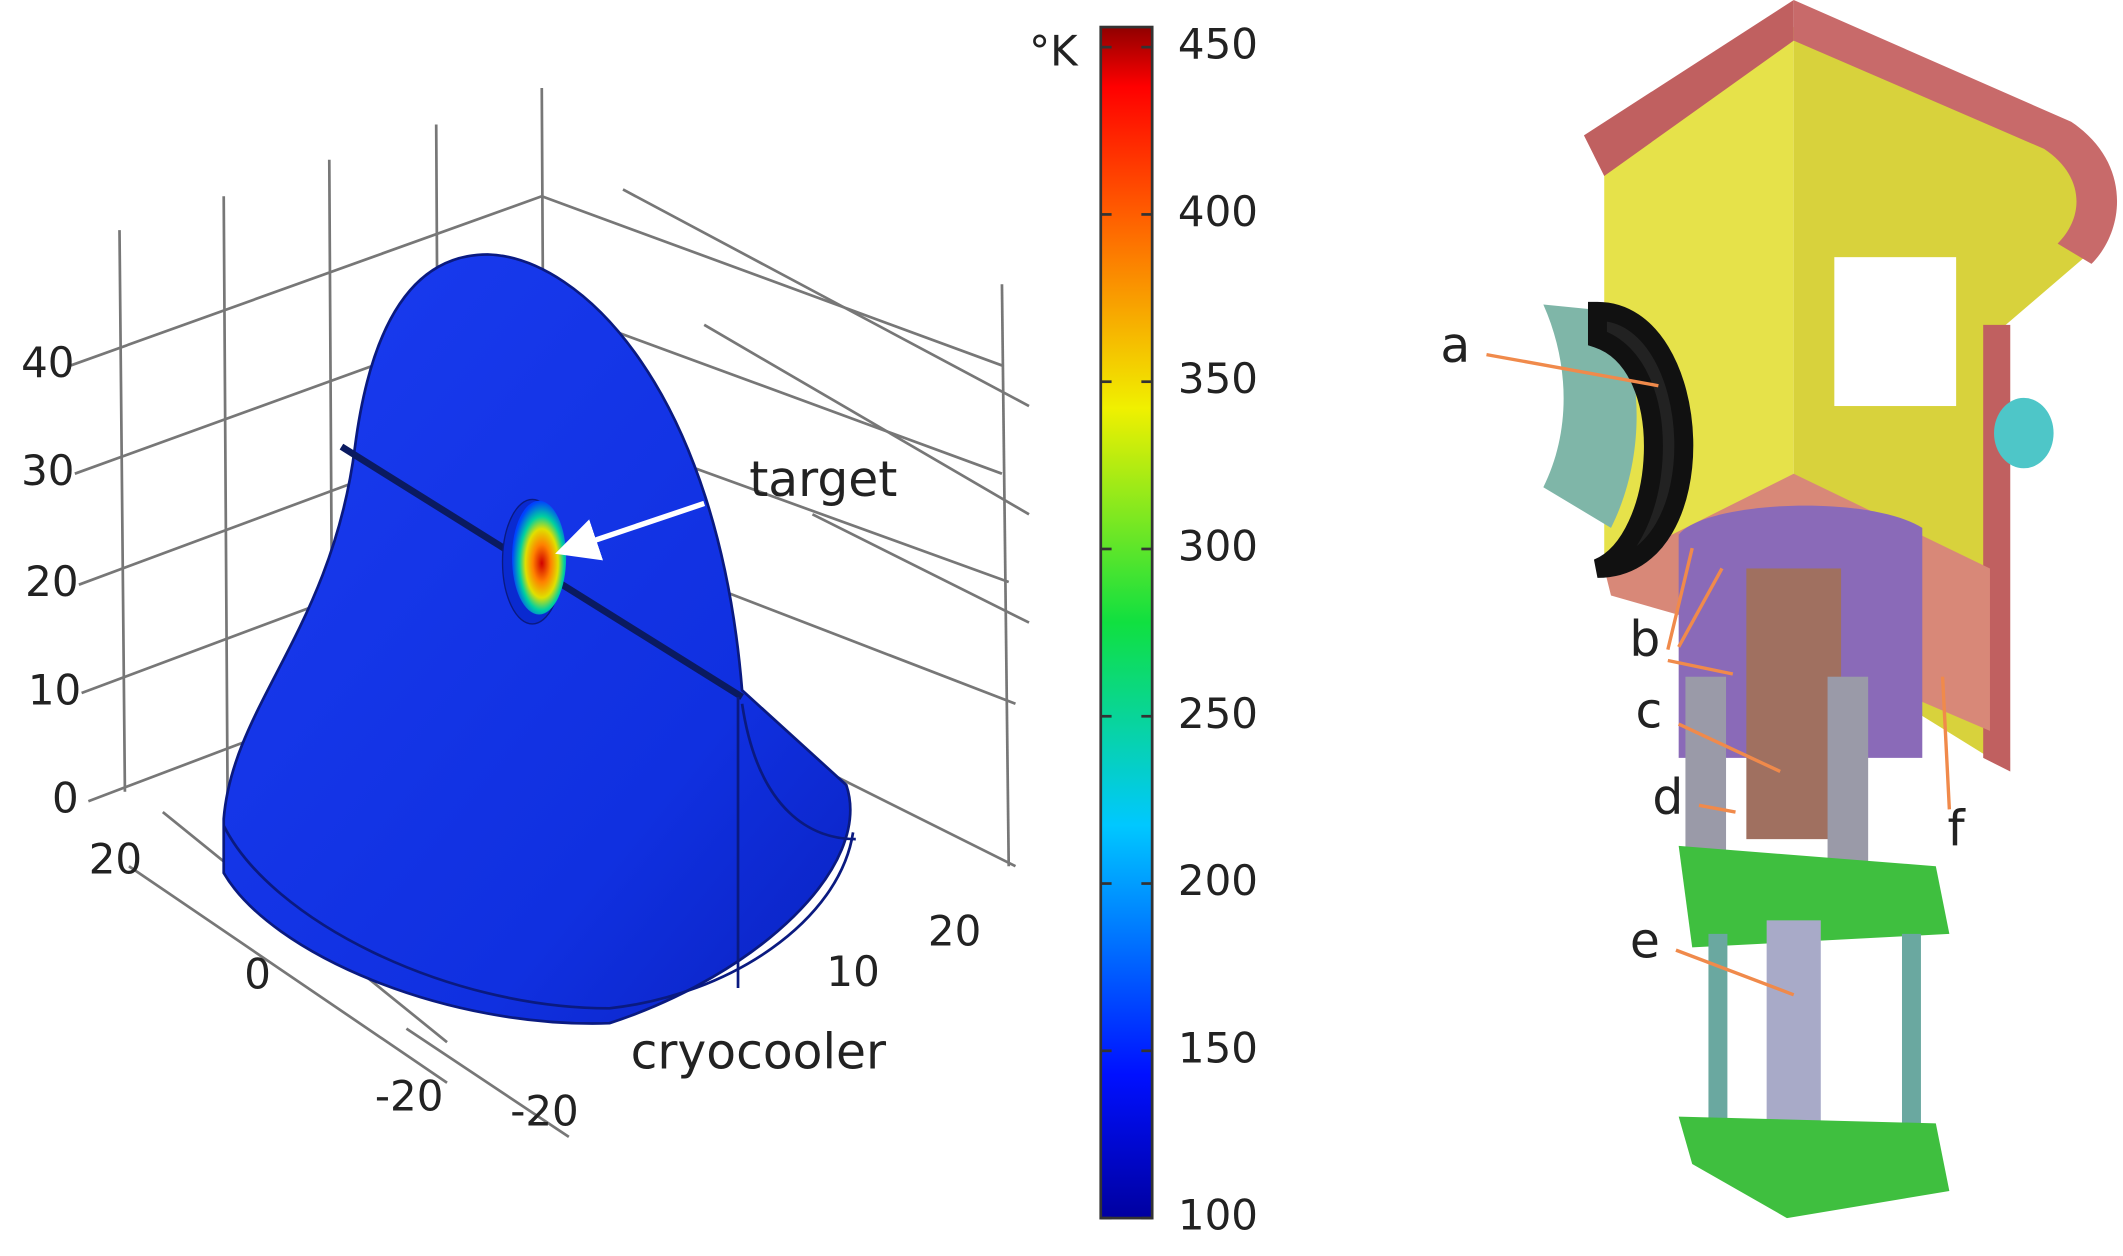 This screenshot has width=2123, height=1256. I want to click on part-label: f, so click(1957, 829).